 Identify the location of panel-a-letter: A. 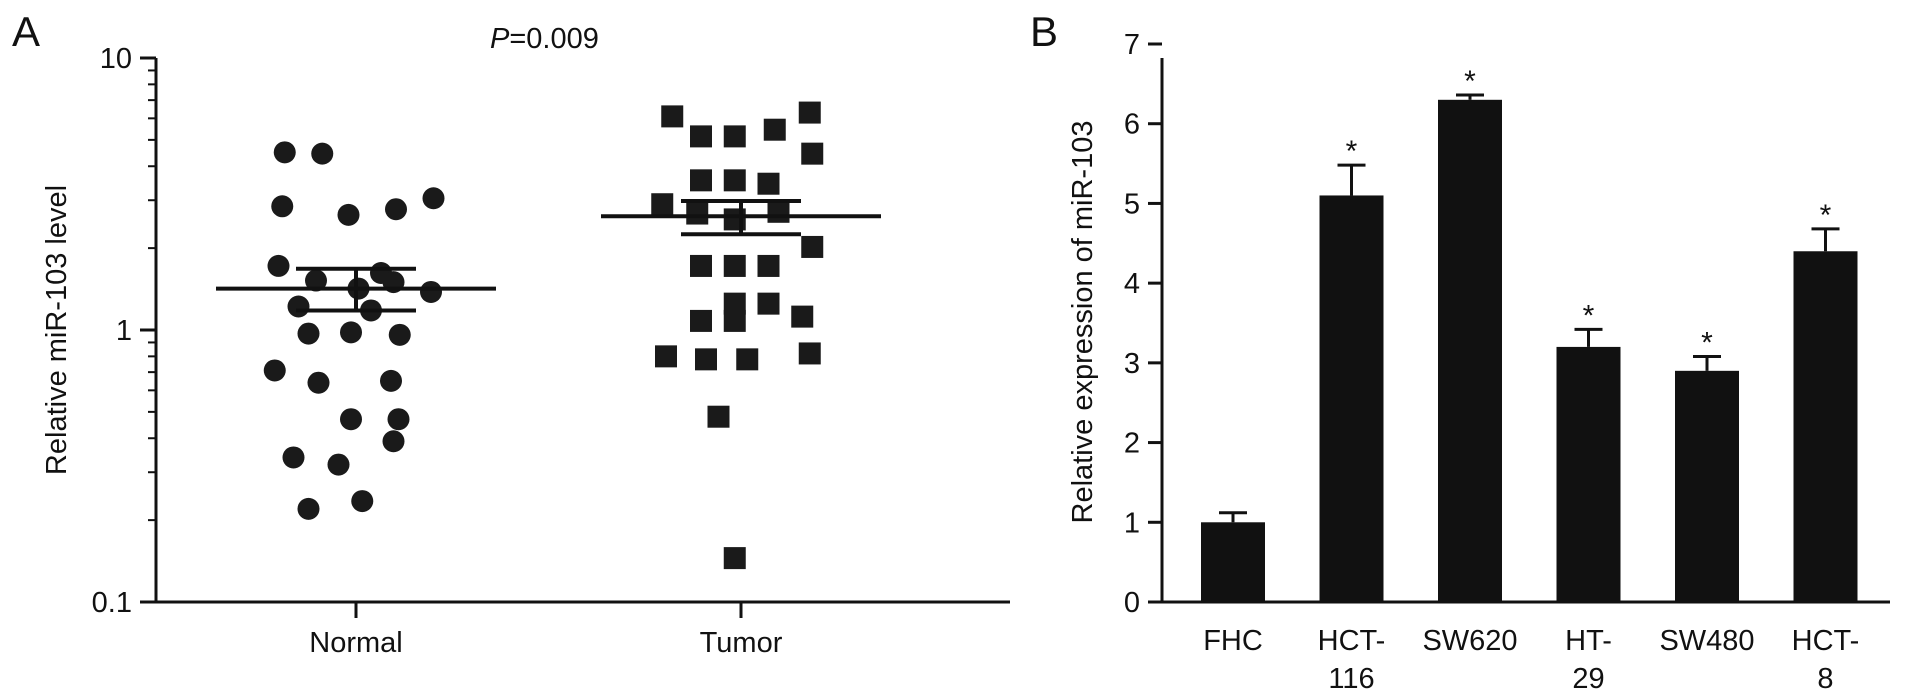
(26, 31).